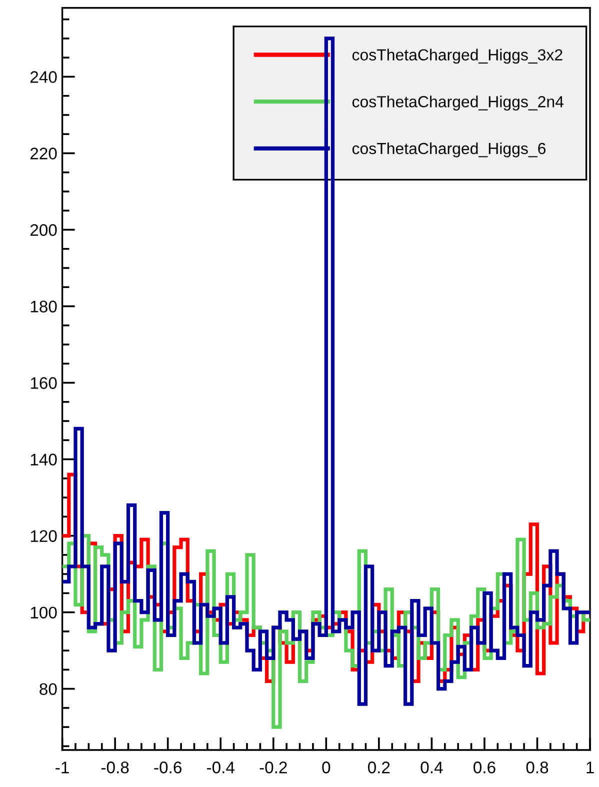  Describe the element at coordinates (43, 230) in the screenshot. I see `y-tick-label: 200` at that location.